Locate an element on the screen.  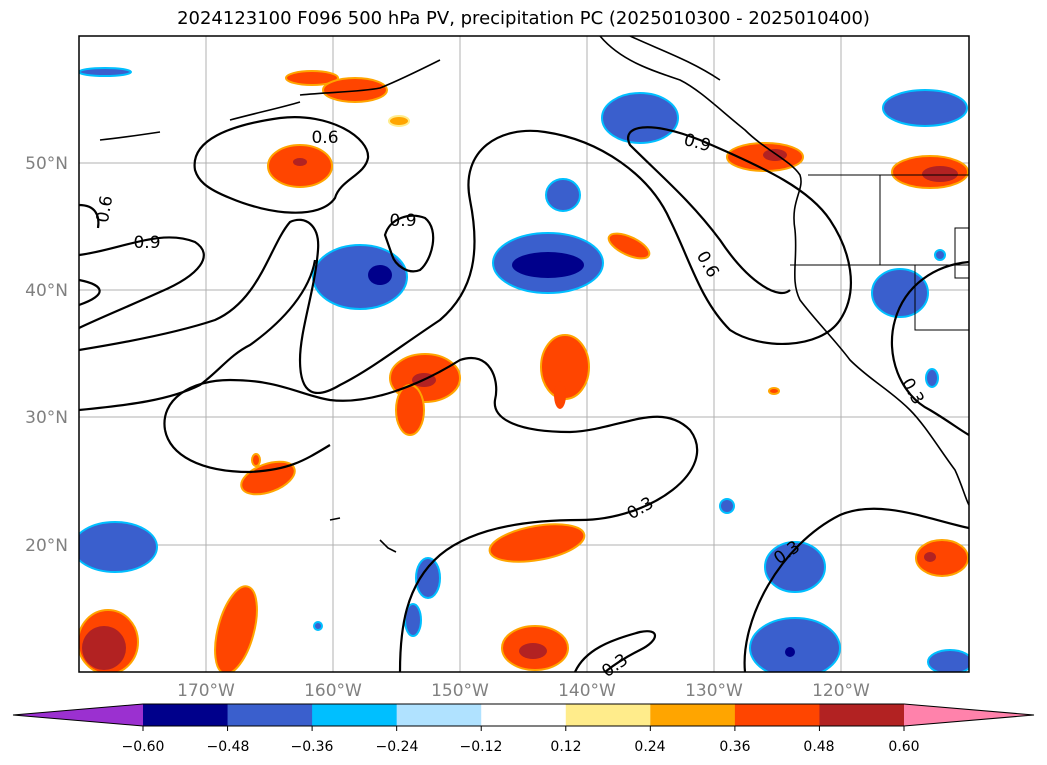
colorbar-tick-label: −0.12 is located at coordinates (481, 747).